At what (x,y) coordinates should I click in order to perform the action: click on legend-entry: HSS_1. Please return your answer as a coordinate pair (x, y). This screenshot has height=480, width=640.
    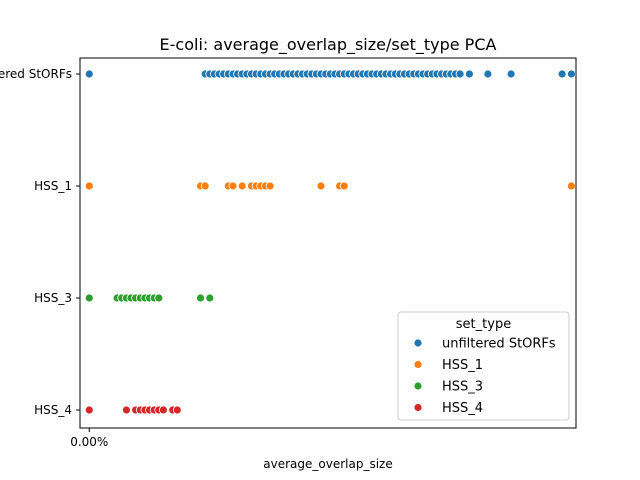
    Looking at the image, I should click on (462, 365).